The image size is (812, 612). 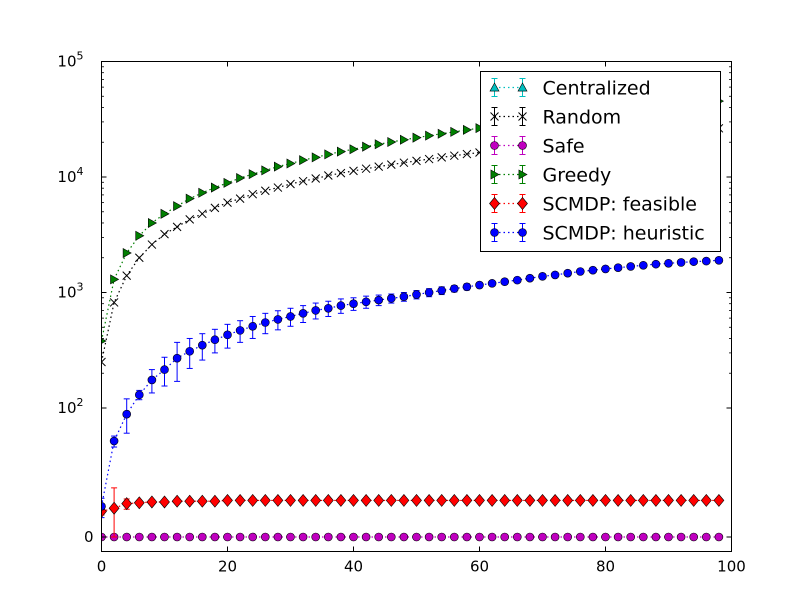 I want to click on legend-box, so click(x=600, y=161).